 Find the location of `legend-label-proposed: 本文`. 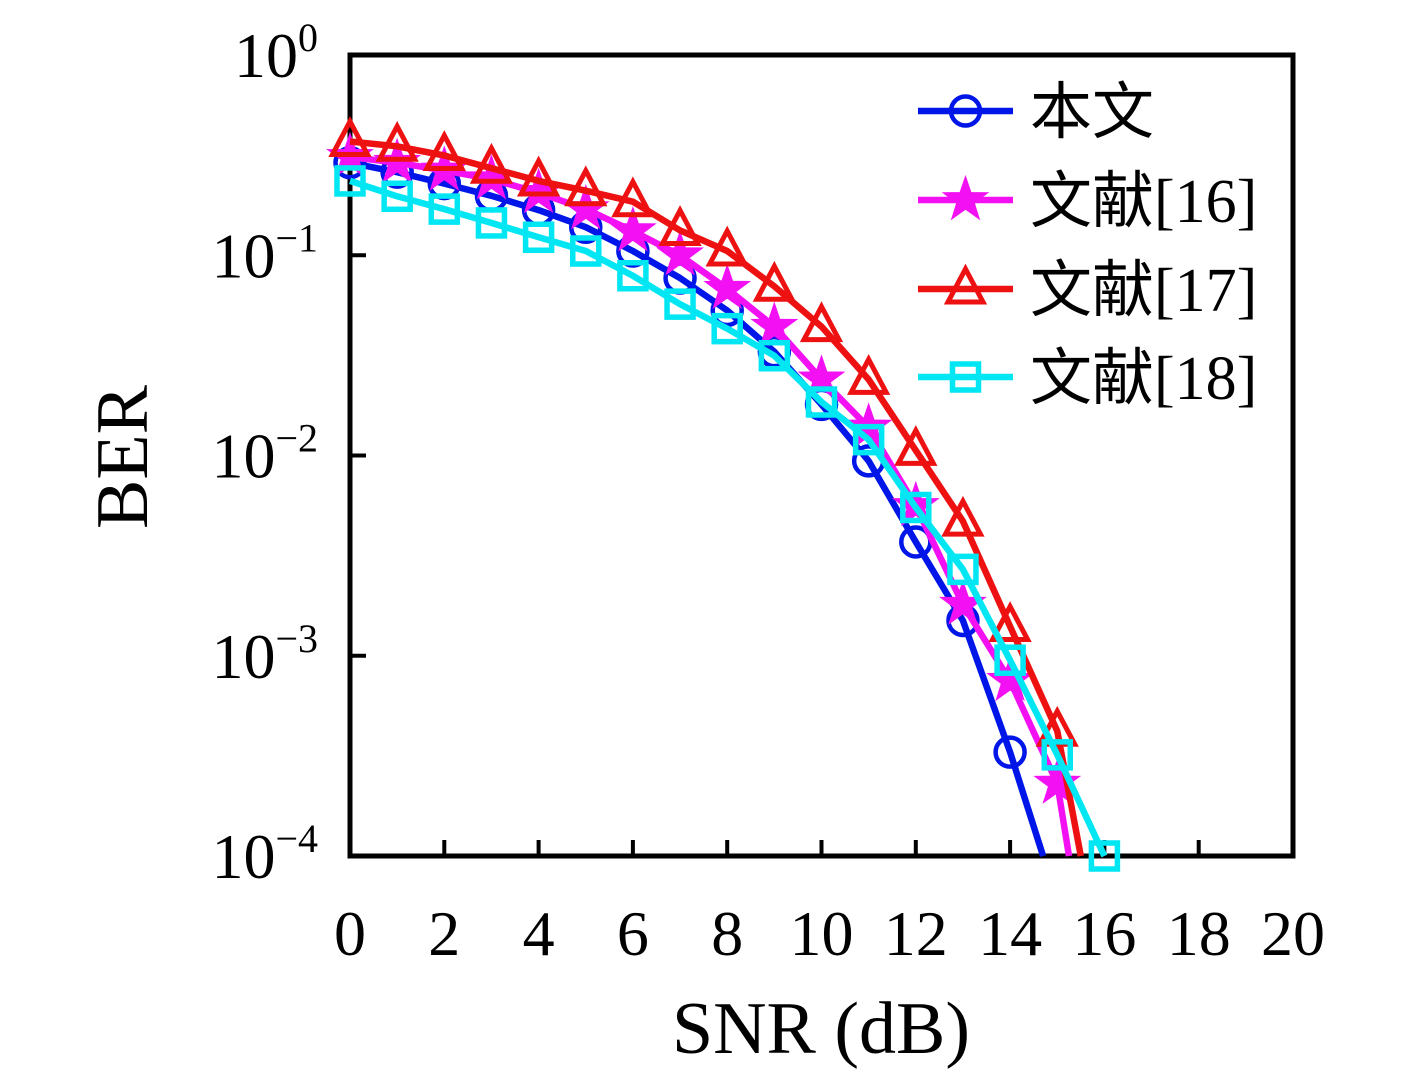

legend-label-proposed: 本文 is located at coordinates (1092, 113).